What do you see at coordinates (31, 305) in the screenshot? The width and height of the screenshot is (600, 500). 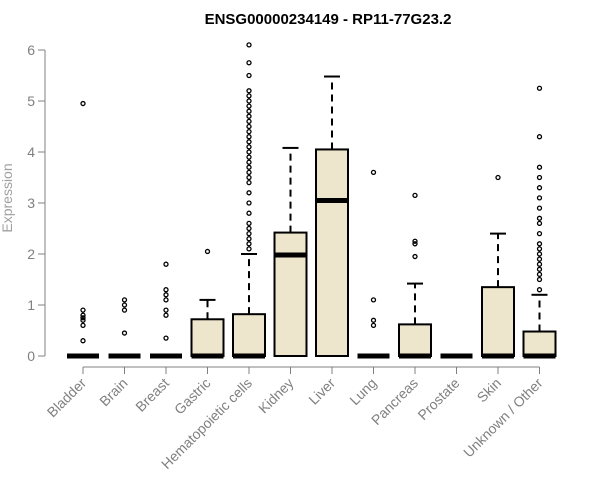 I see `y-tick-label: 1` at bounding box center [31, 305].